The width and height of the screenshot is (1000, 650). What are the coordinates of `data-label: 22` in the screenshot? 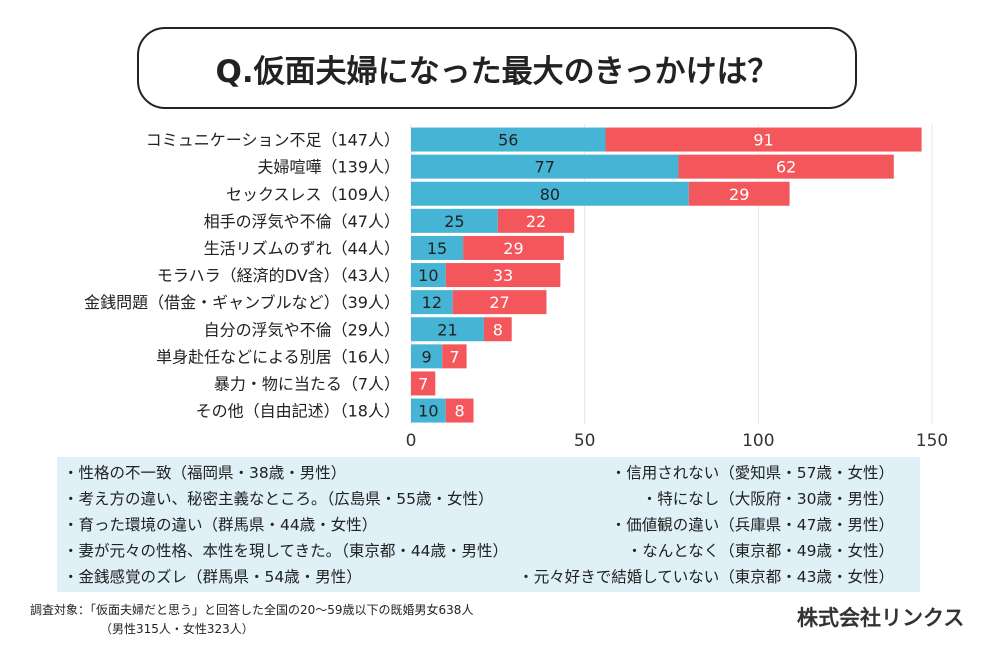 It's located at (536, 221).